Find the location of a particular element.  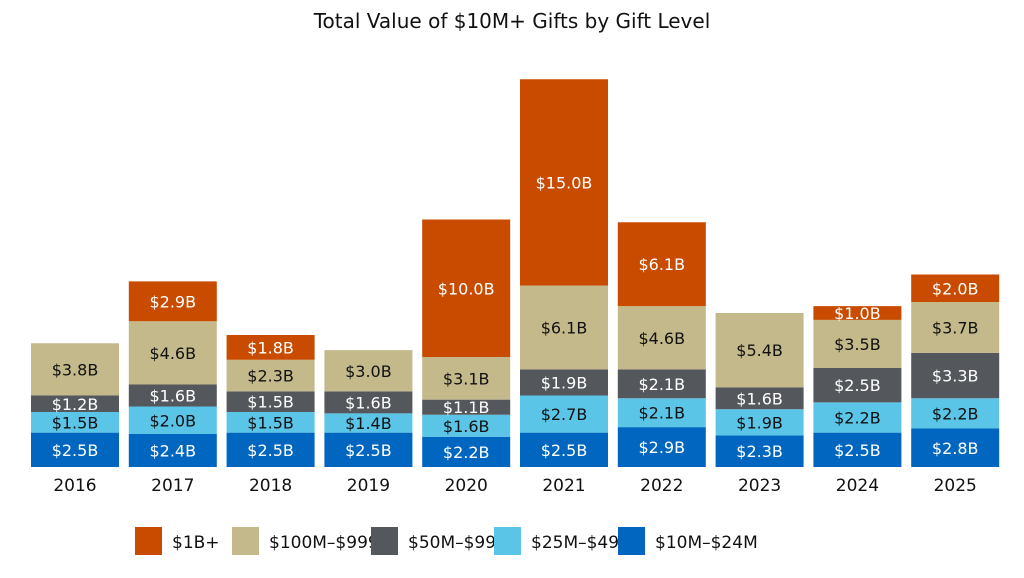

chart-title: Total Value of $10M+ Gifts by Gift Level is located at coordinates (512, 21).